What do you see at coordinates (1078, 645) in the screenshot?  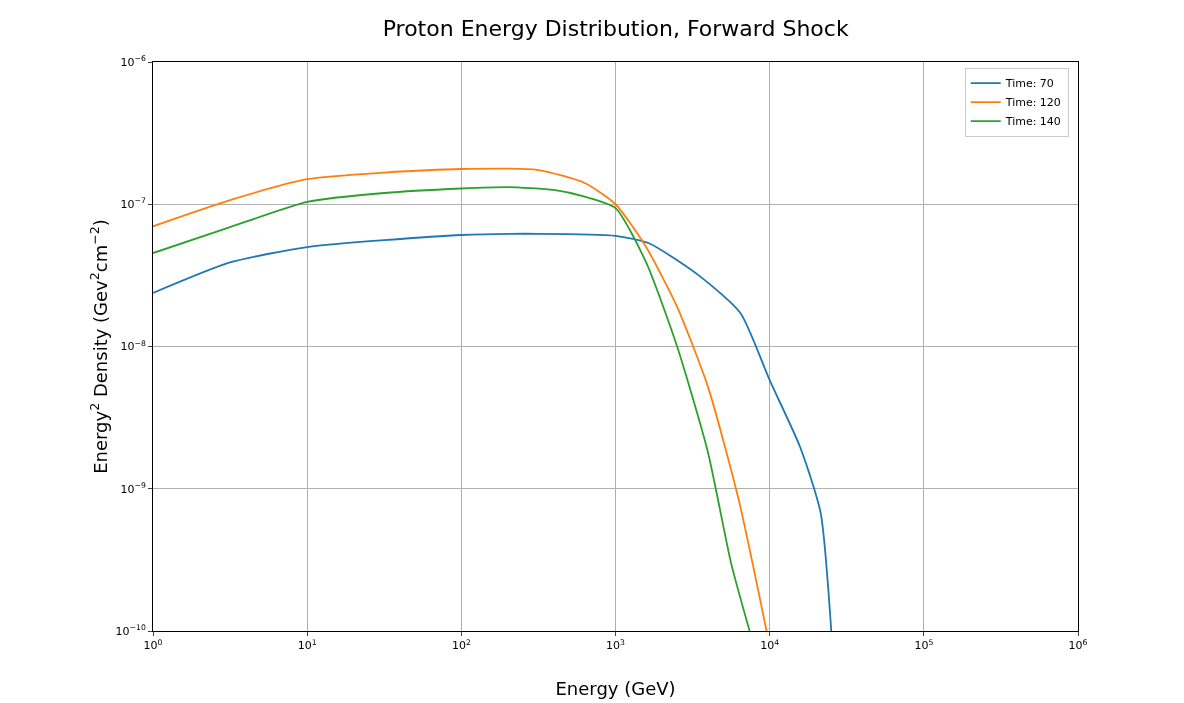 I see `x-tick-label: 10$^{6}$` at bounding box center [1078, 645].